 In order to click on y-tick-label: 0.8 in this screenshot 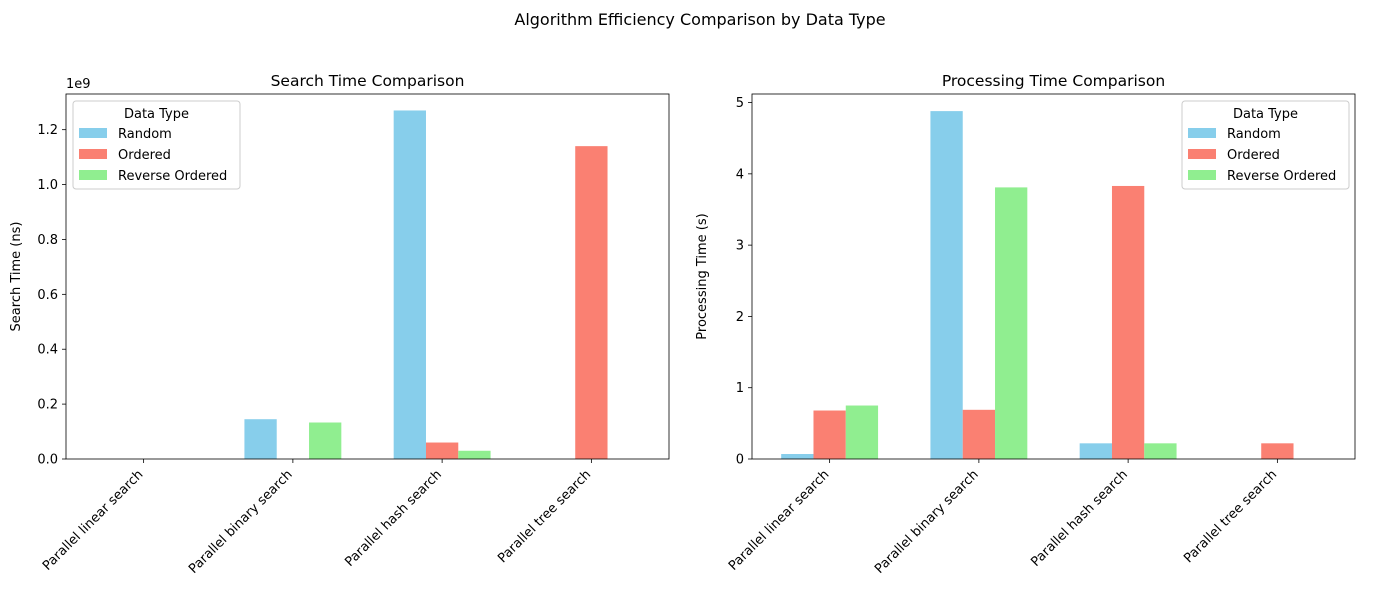, I will do `click(47, 240)`.